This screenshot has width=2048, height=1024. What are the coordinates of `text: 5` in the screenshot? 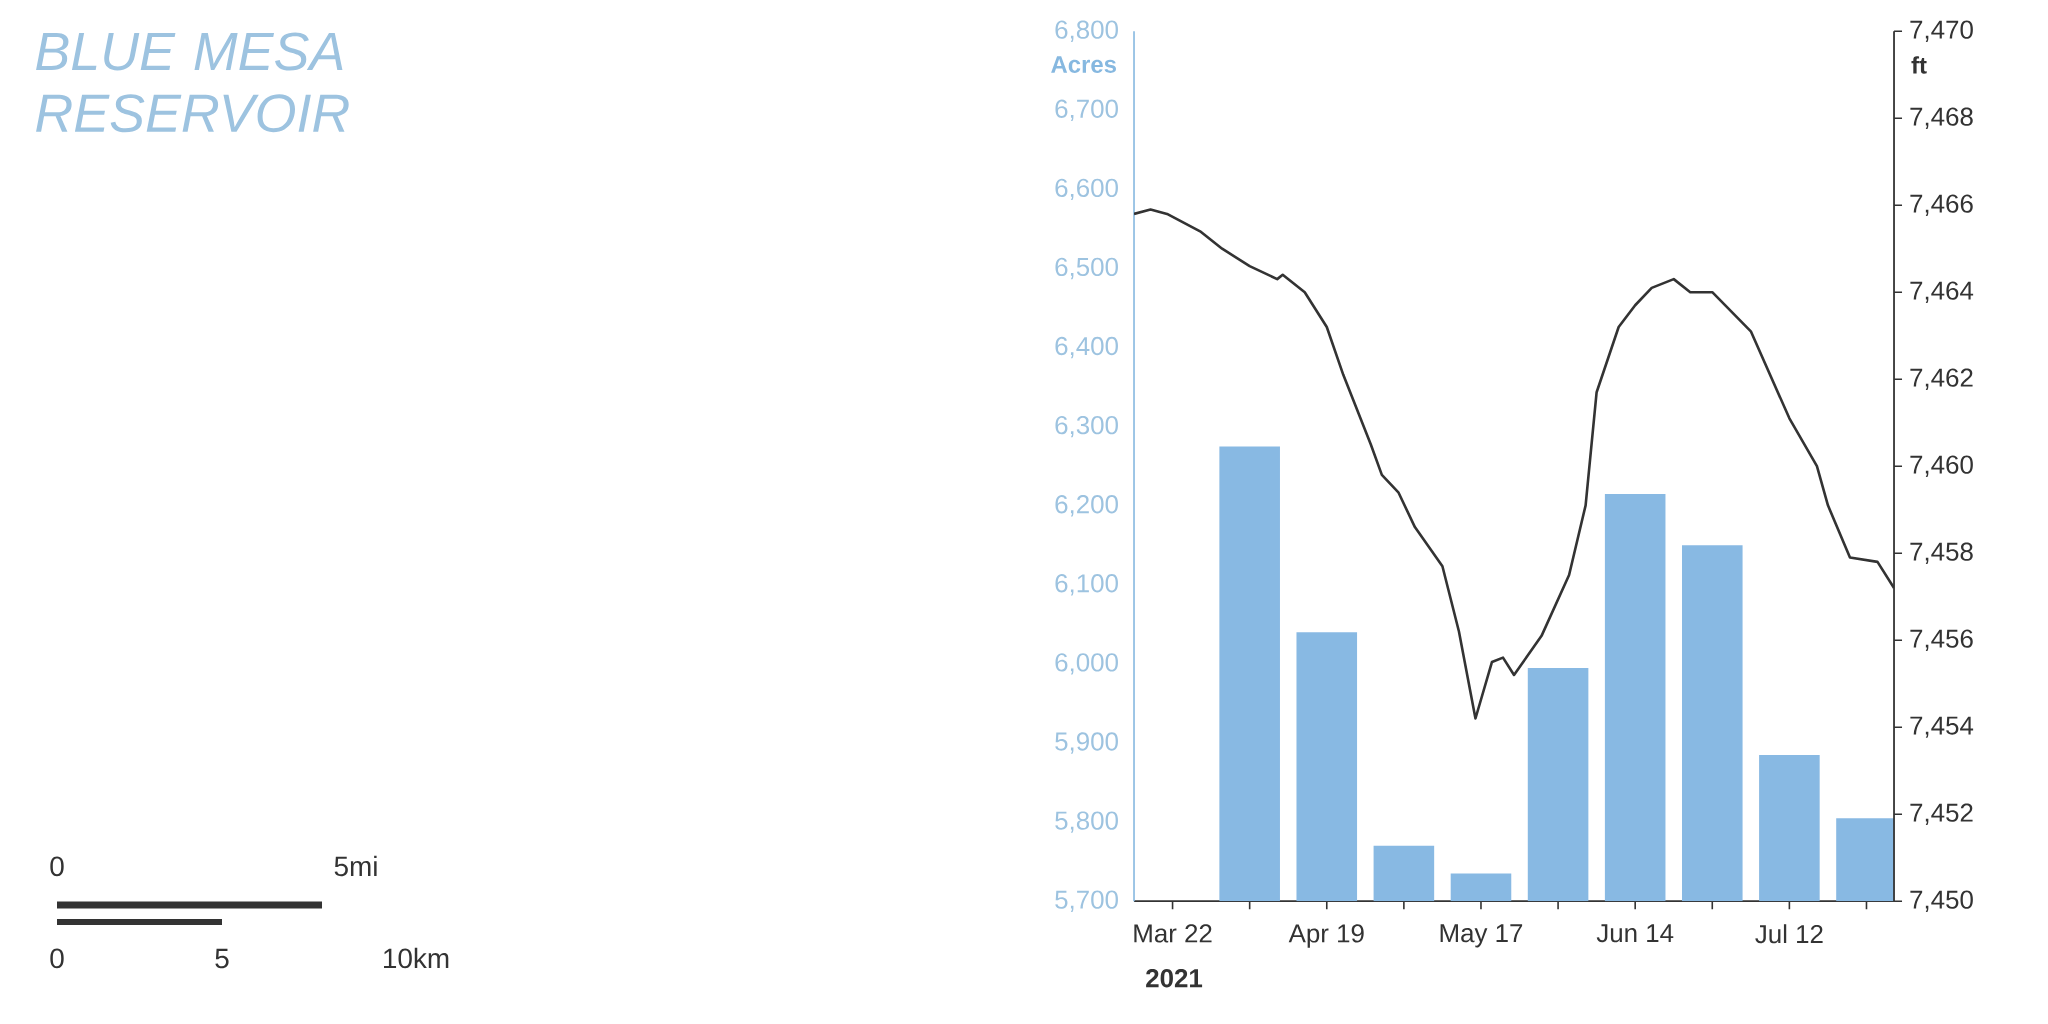 It's located at (222, 958).